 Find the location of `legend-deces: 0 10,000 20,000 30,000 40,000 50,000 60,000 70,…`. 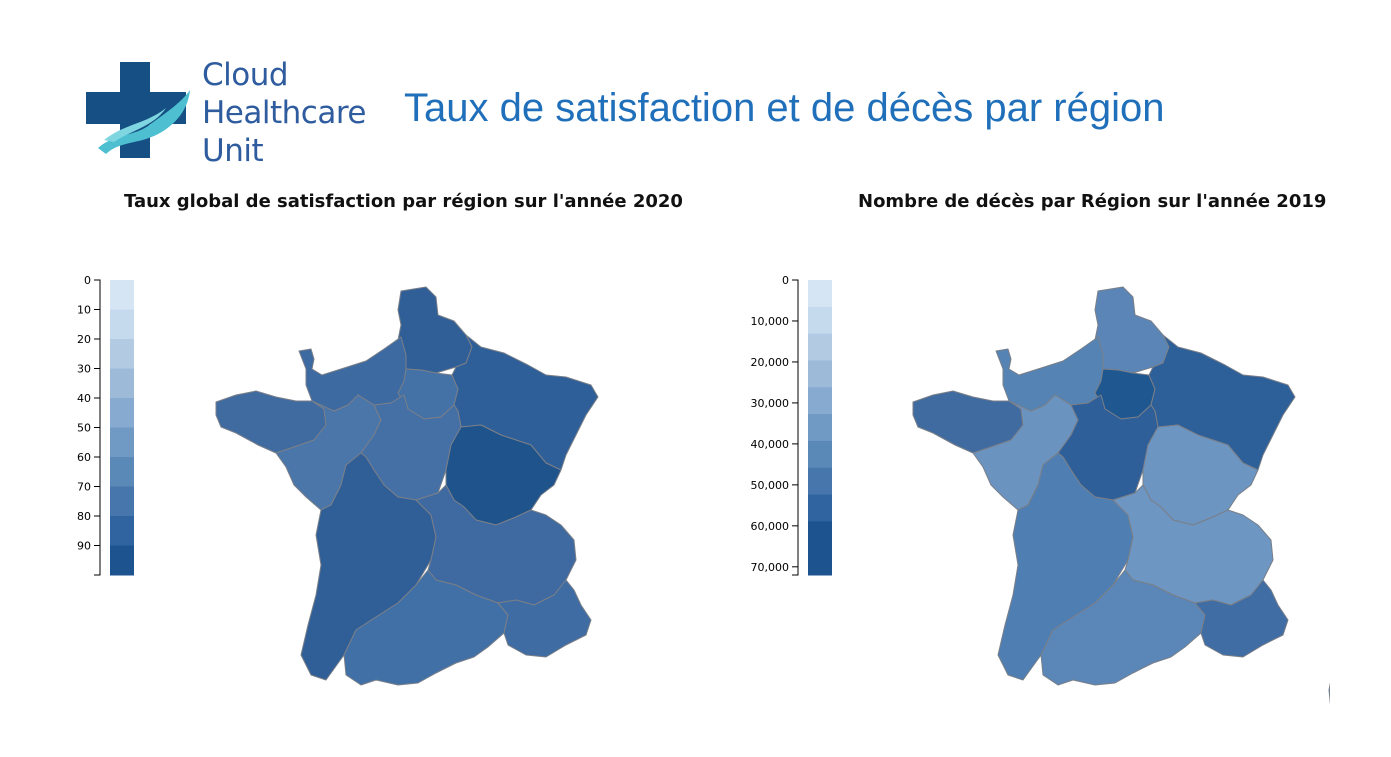

legend-deces: 0 10,000 20,000 30,000 40,000 50,000 60,000 70,… is located at coordinates (791, 425).